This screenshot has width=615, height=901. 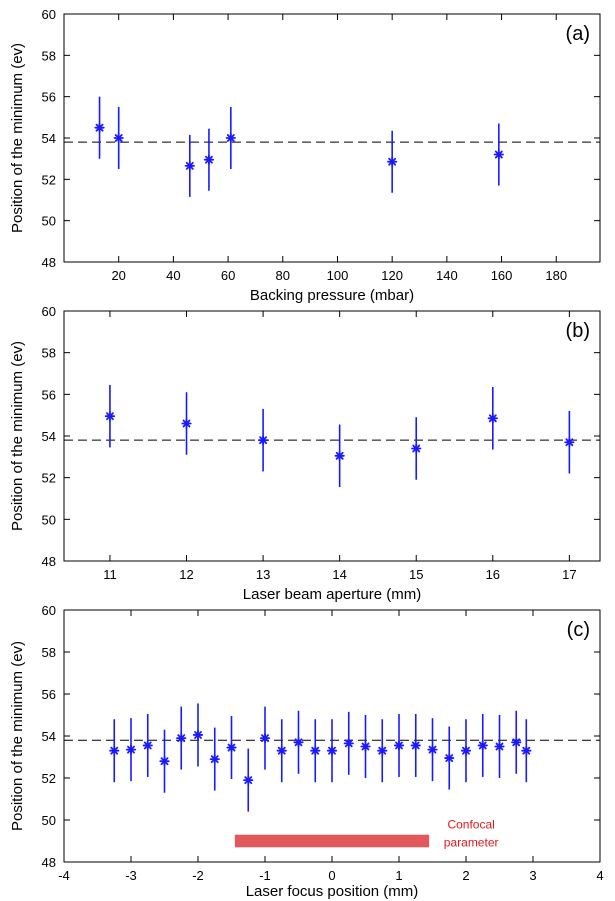 What do you see at coordinates (556, 275) in the screenshot?
I see `x-tick-label: 180` at bounding box center [556, 275].